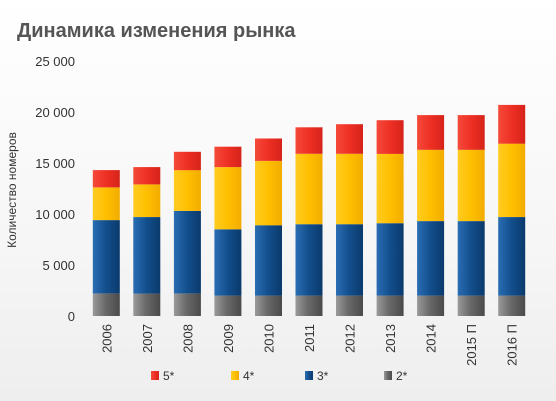  I want to click on bar-segment-2star-2006, so click(106, 304).